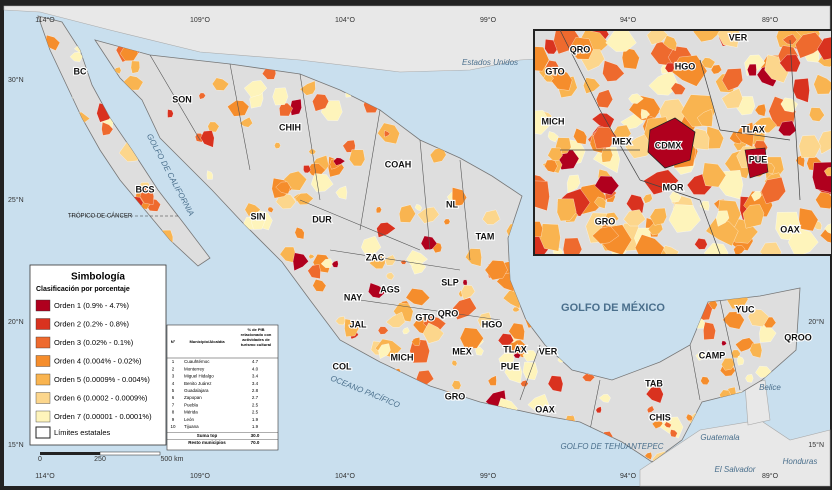 This screenshot has height=490, width=832. Describe the element at coordinates (745, 309) in the screenshot. I see `state-label: YUC` at that location.